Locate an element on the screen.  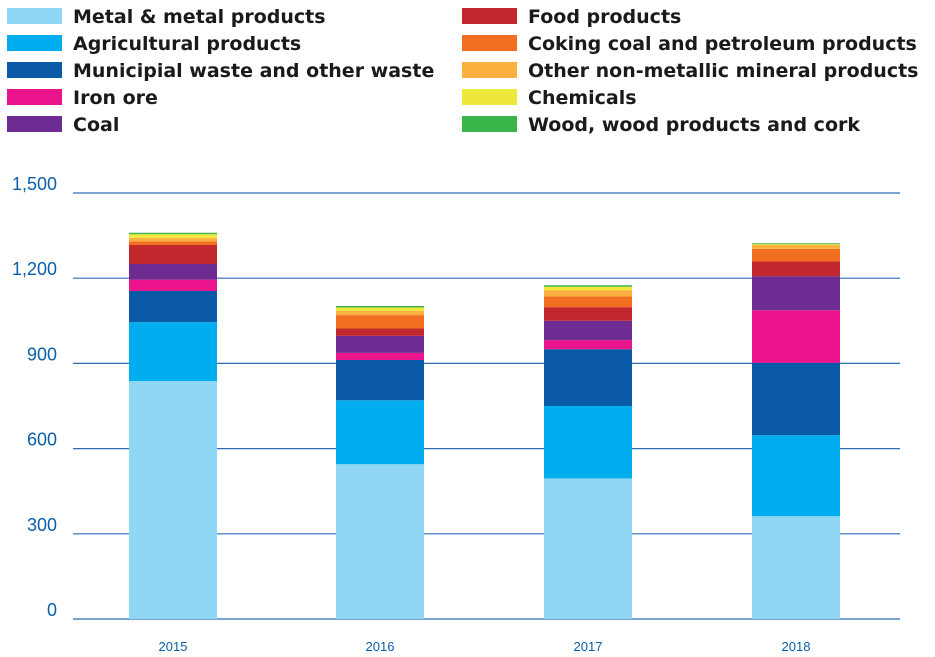
x-axis-labels: 2015 2016 2017 2018 is located at coordinates (485, 646).